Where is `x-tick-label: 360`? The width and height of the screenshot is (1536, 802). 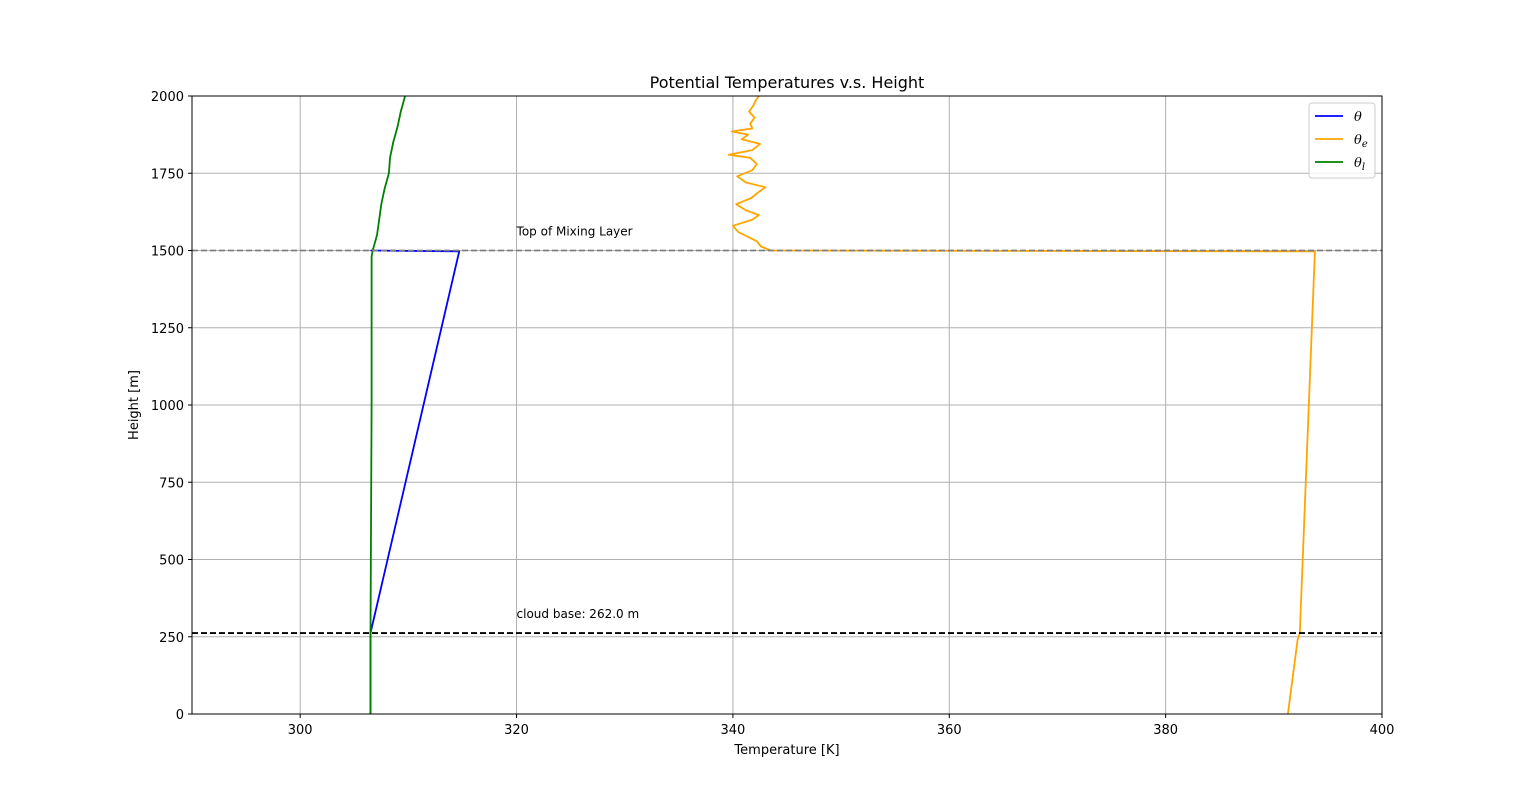
x-tick-label: 360 is located at coordinates (949, 730).